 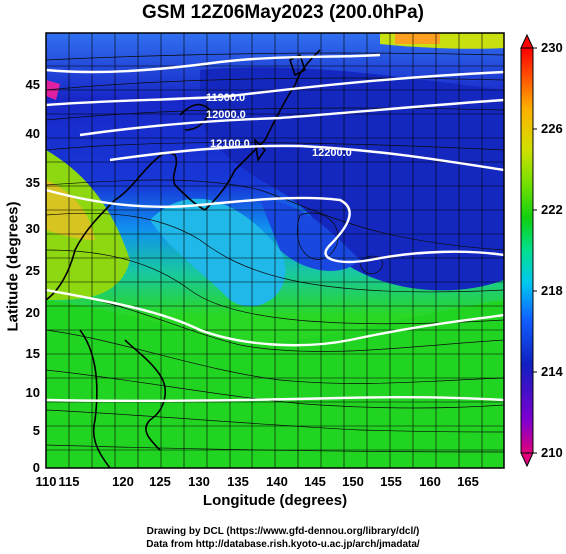 What do you see at coordinates (32, 133) in the screenshot?
I see `y-tick-label: 40` at bounding box center [32, 133].